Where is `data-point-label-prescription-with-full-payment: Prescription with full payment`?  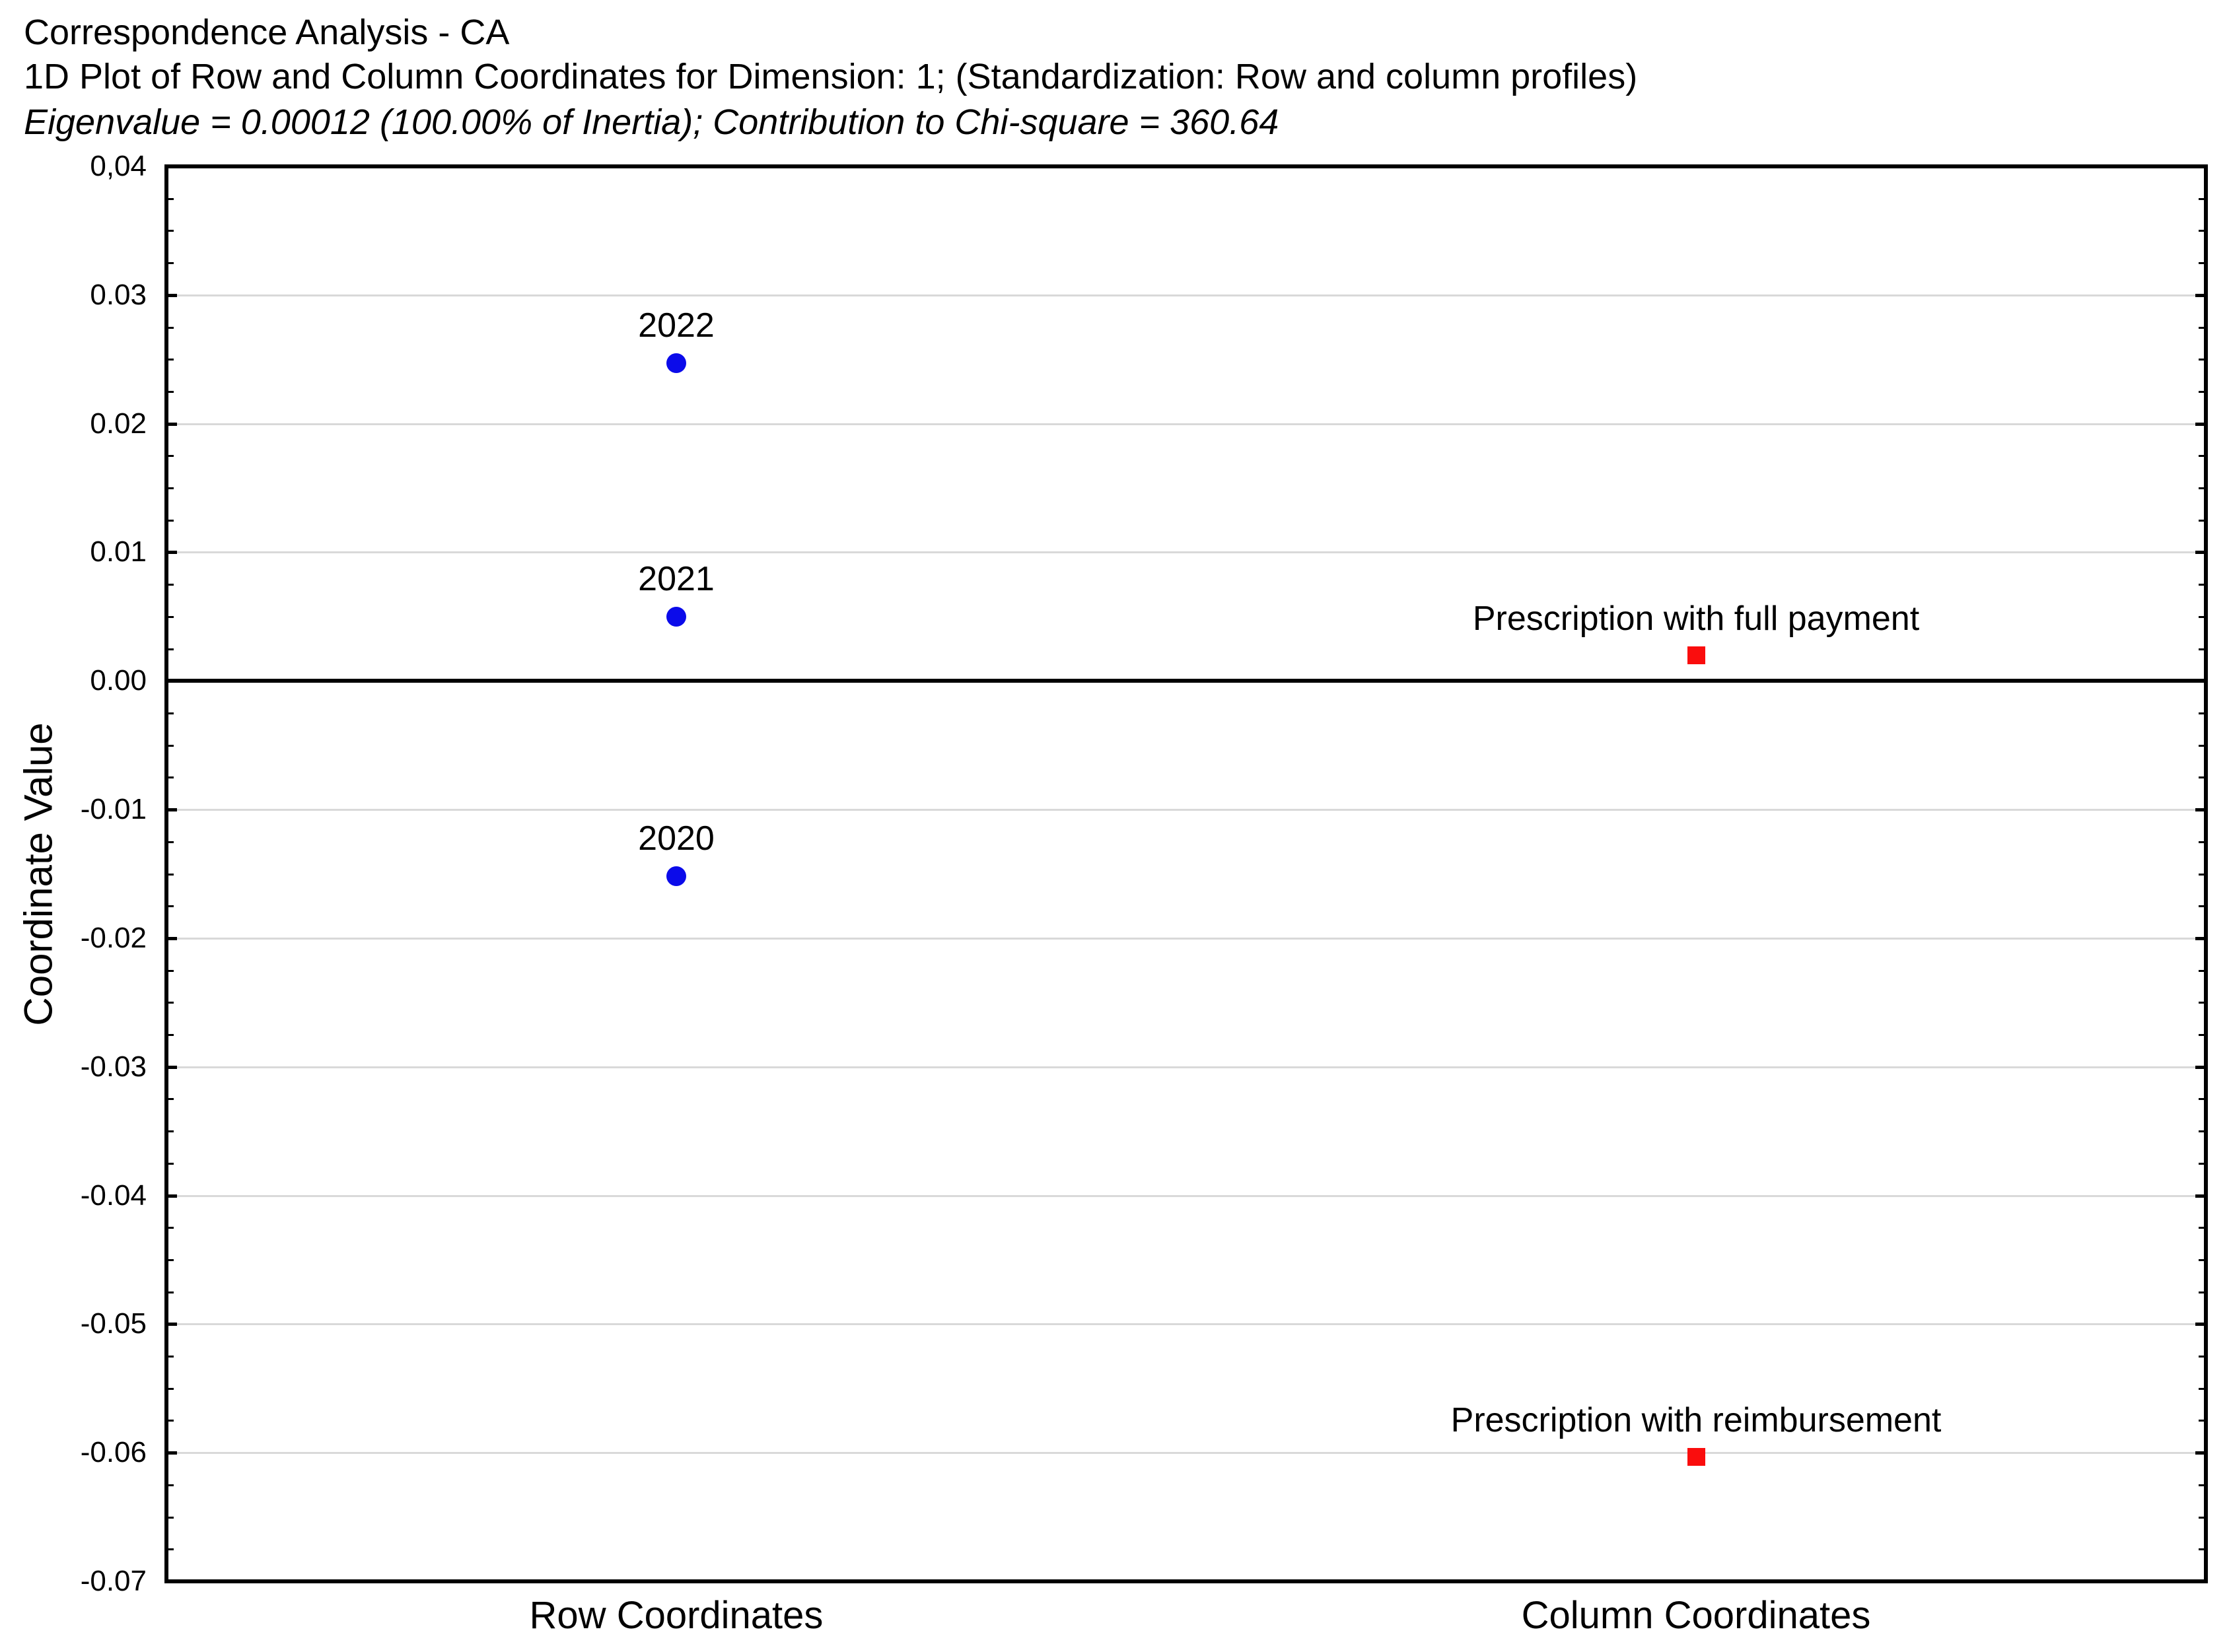 data-point-label-prescription-with-full-payment: Prescription with full payment is located at coordinates (1696, 618).